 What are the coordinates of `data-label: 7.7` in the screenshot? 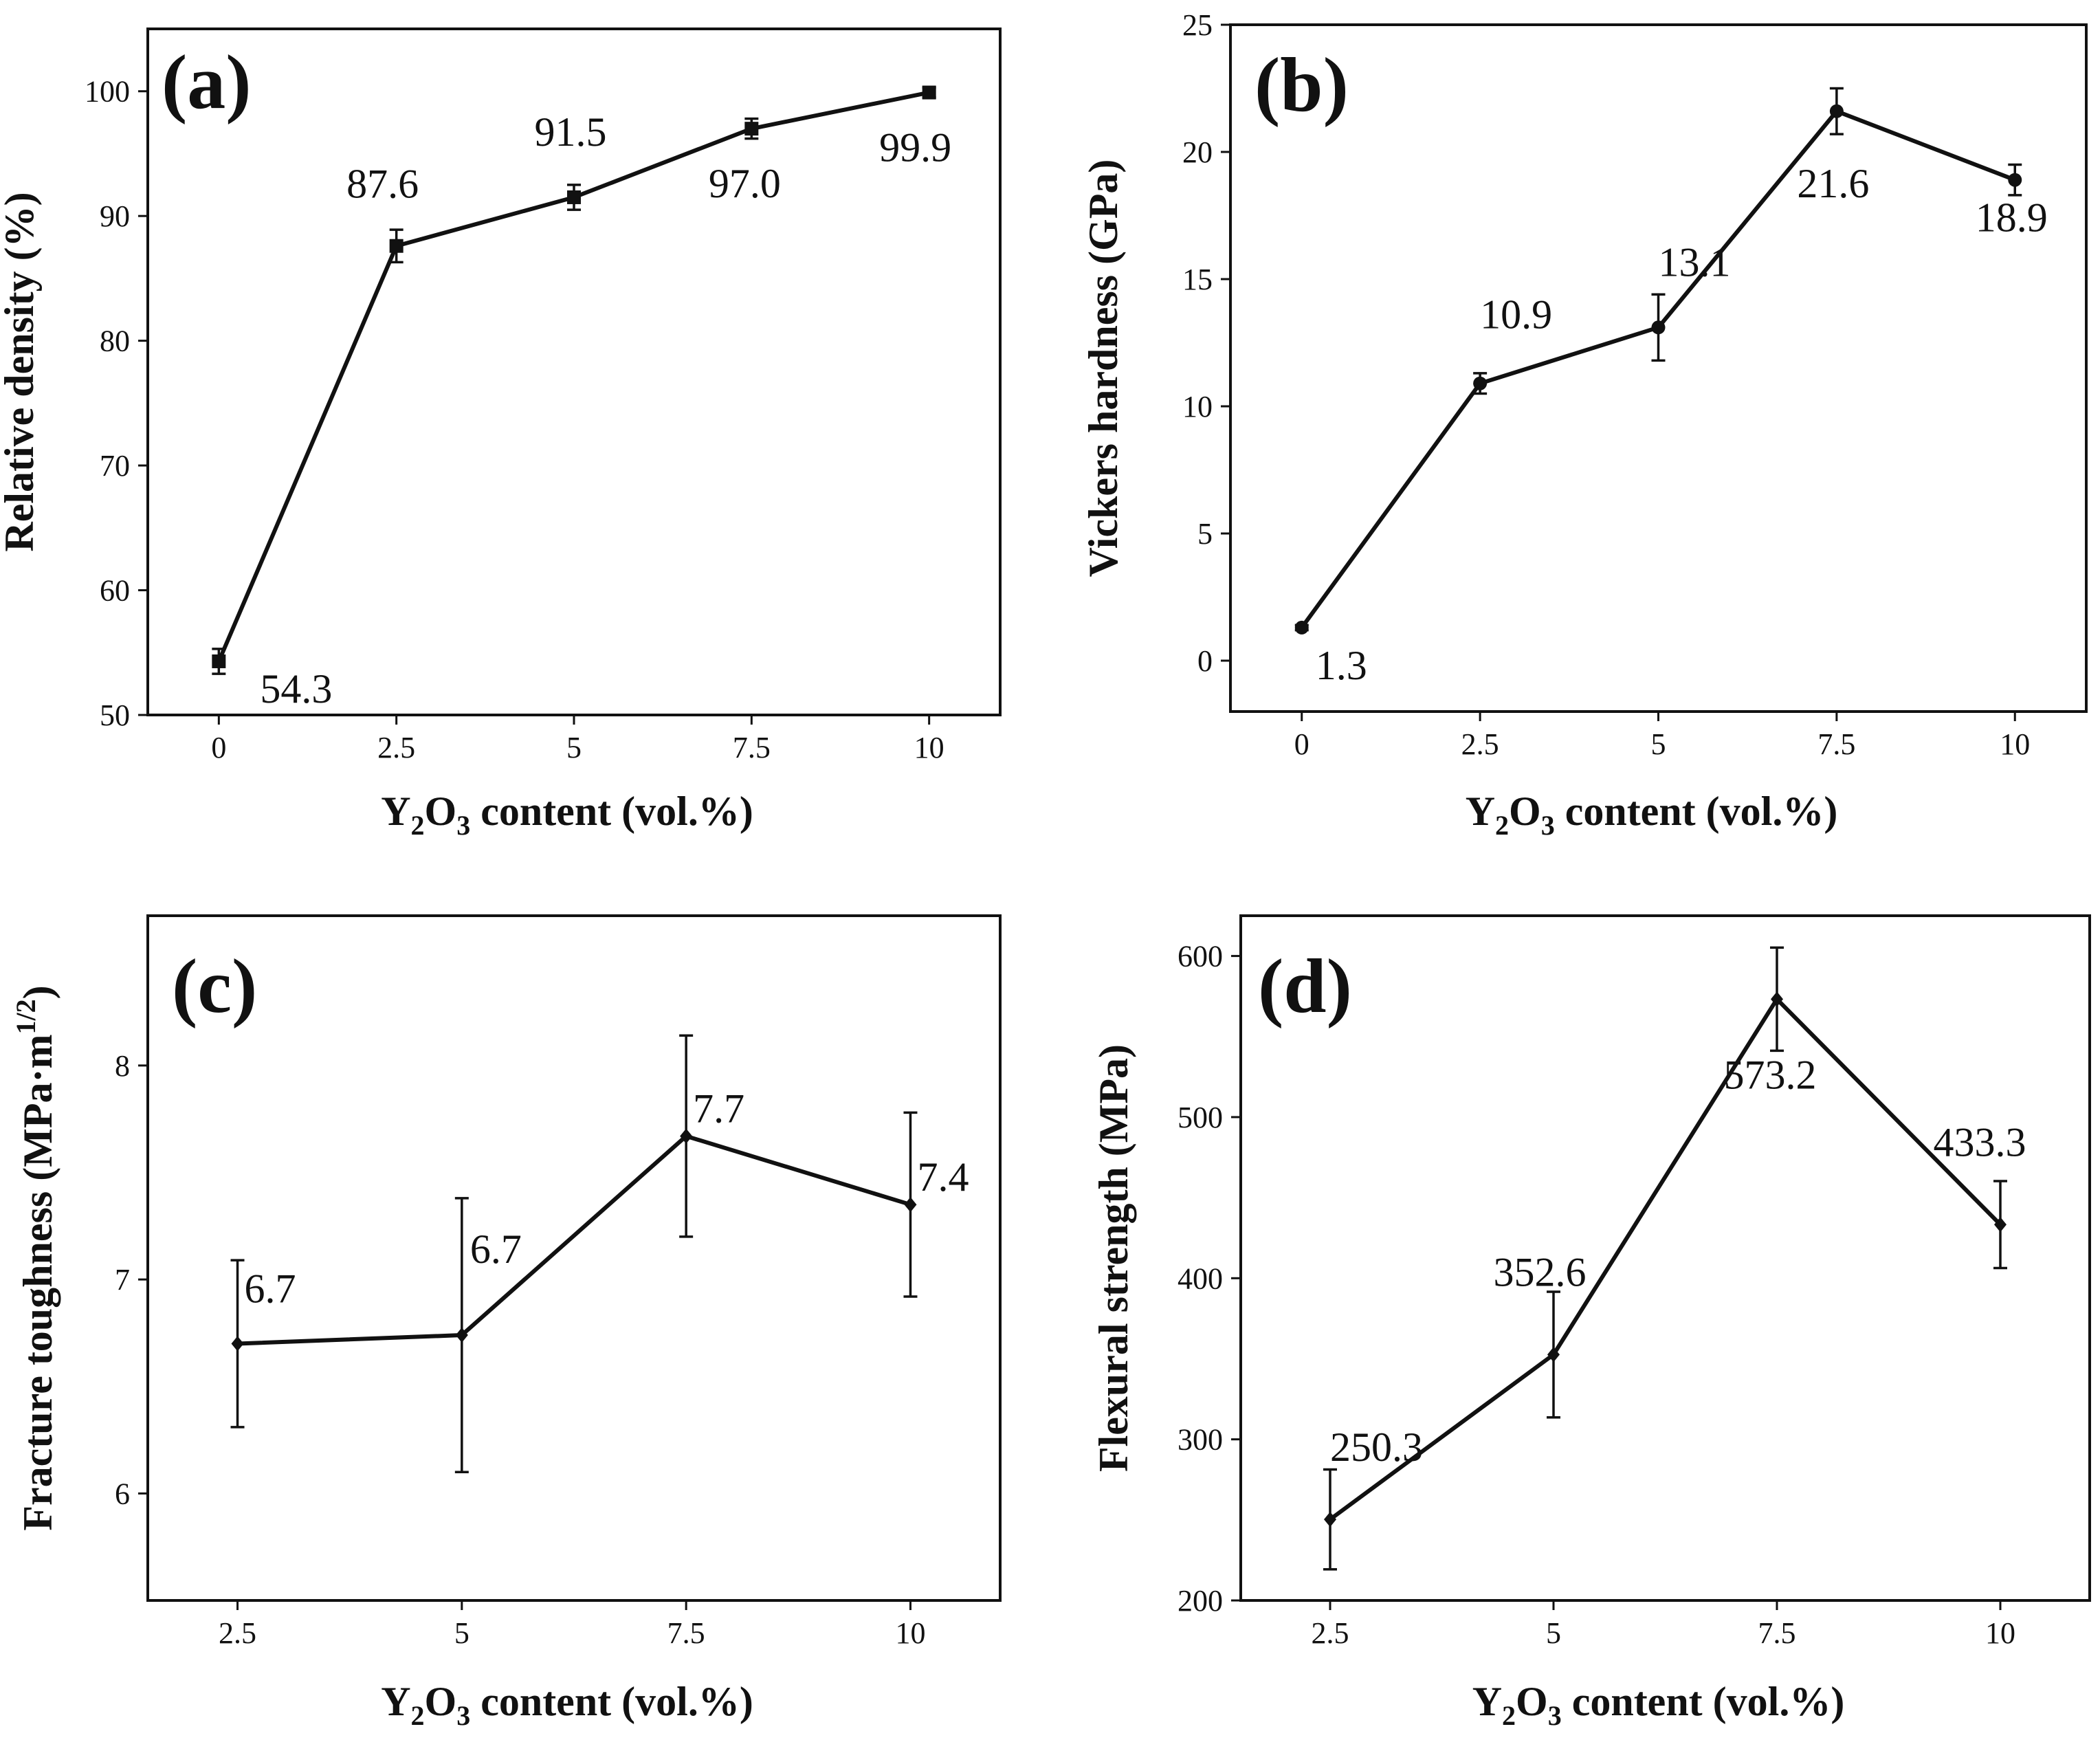 It's located at (718, 1109).